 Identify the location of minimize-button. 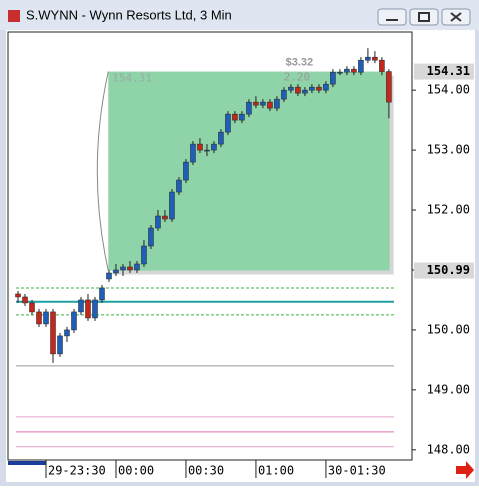
(392, 17).